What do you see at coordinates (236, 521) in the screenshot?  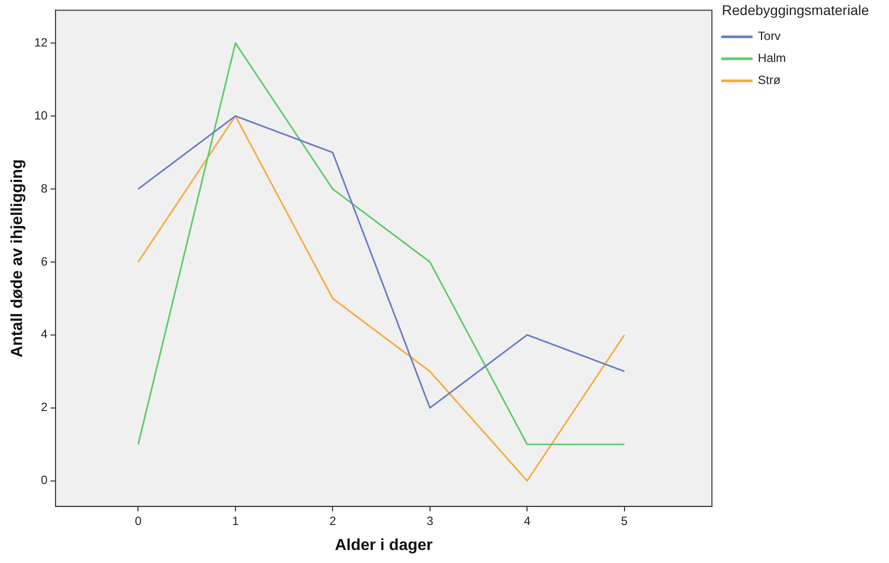 I see `x-tick-label: 1` at bounding box center [236, 521].